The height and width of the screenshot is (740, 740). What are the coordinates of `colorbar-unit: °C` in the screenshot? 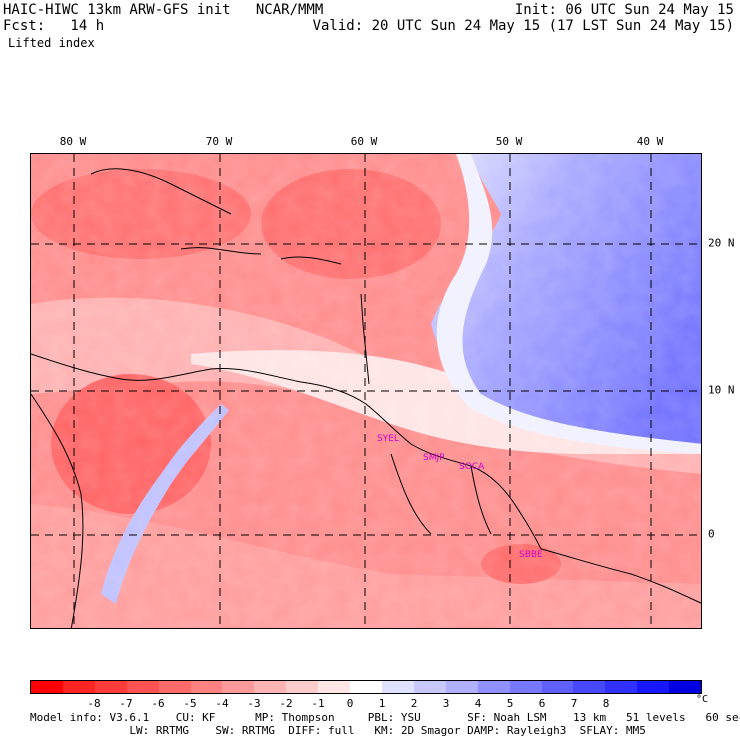 It's located at (702, 699).